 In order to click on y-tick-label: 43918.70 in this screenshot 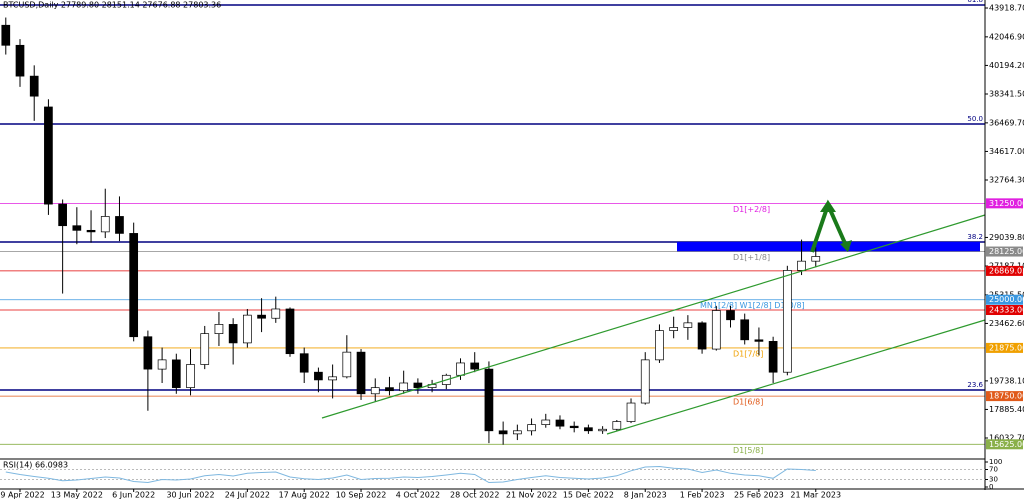, I will do `click(1006, 7)`.